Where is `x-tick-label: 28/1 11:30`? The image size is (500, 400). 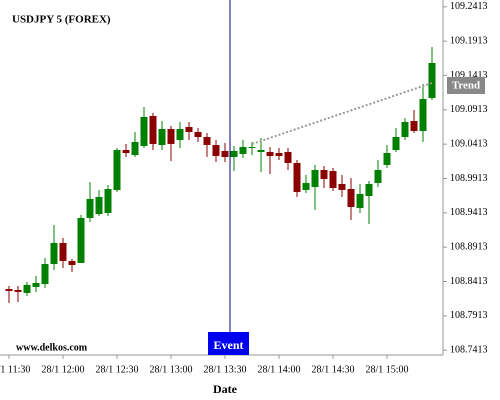 x-tick-label: 28/1 11:30 is located at coordinates (15, 369).